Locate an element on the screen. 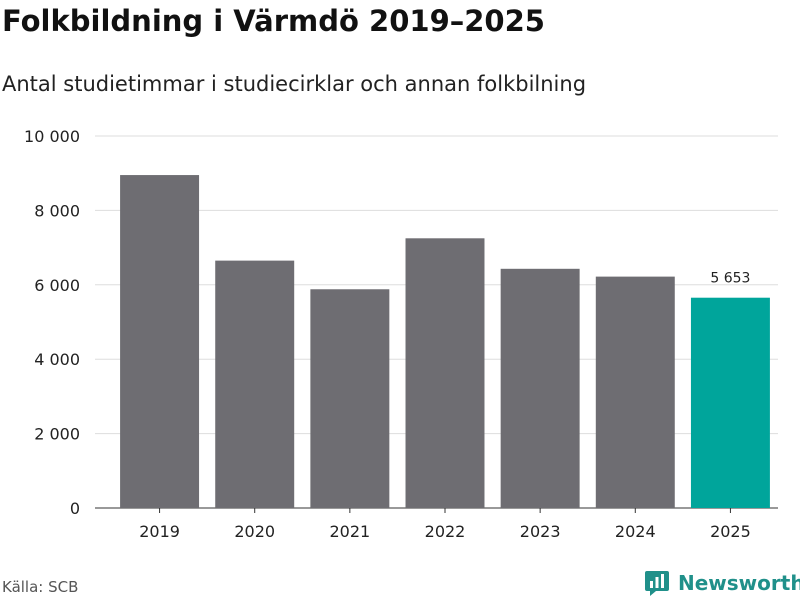 The width and height of the screenshot is (800, 600). x-tick-label: 2020 is located at coordinates (254, 531).